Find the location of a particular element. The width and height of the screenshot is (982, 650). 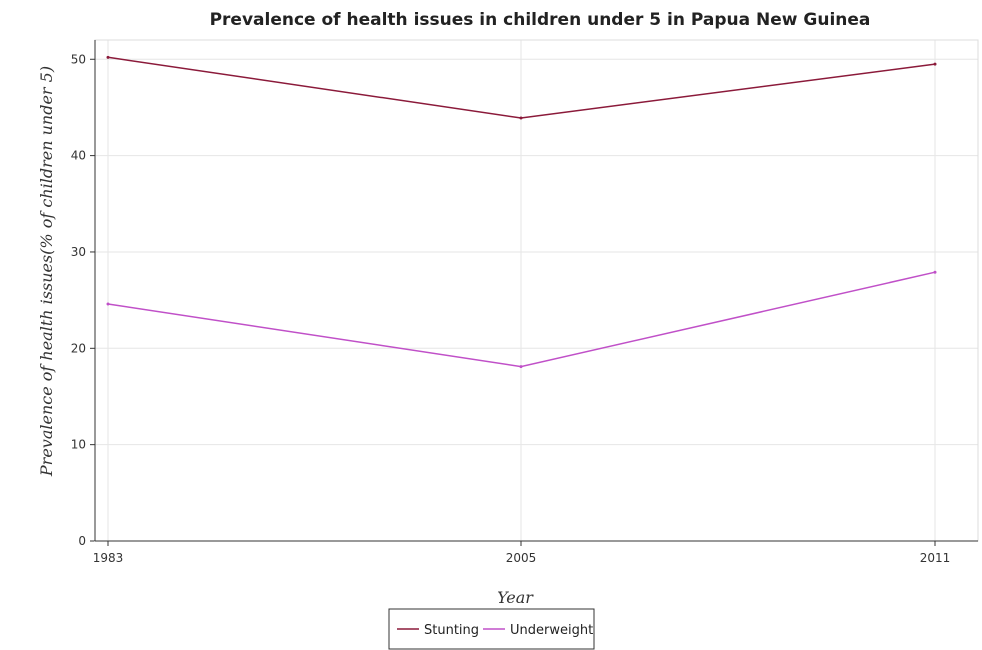

x-tick-label: 2005 is located at coordinates (521, 558).